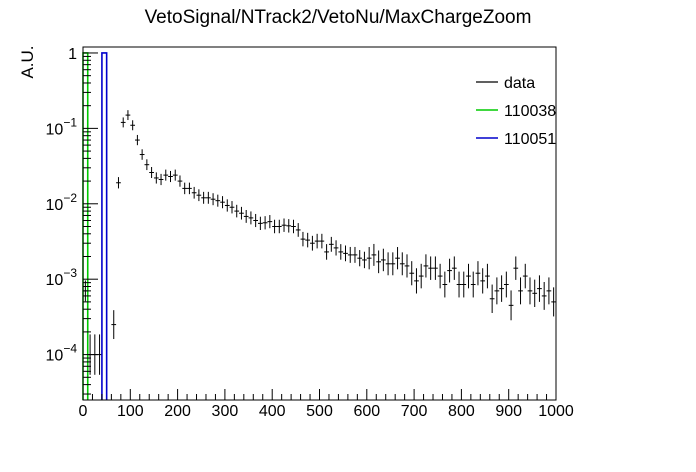 The width and height of the screenshot is (696, 472). Describe the element at coordinates (508, 411) in the screenshot. I see `x-tick-label: 900` at that location.